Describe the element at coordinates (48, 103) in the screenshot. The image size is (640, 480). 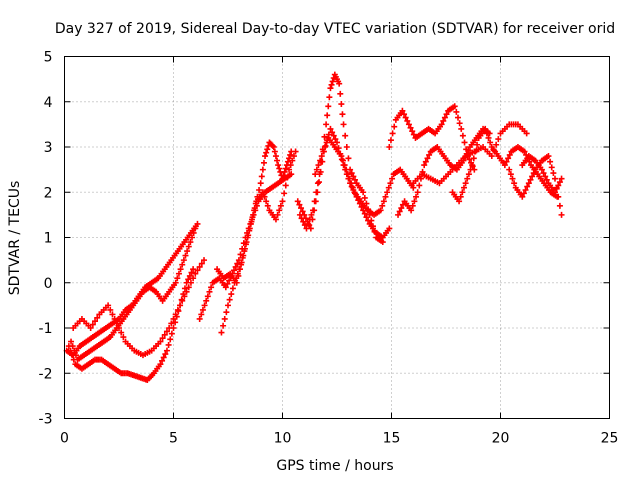
I see `y-tick-label: 4` at that location.